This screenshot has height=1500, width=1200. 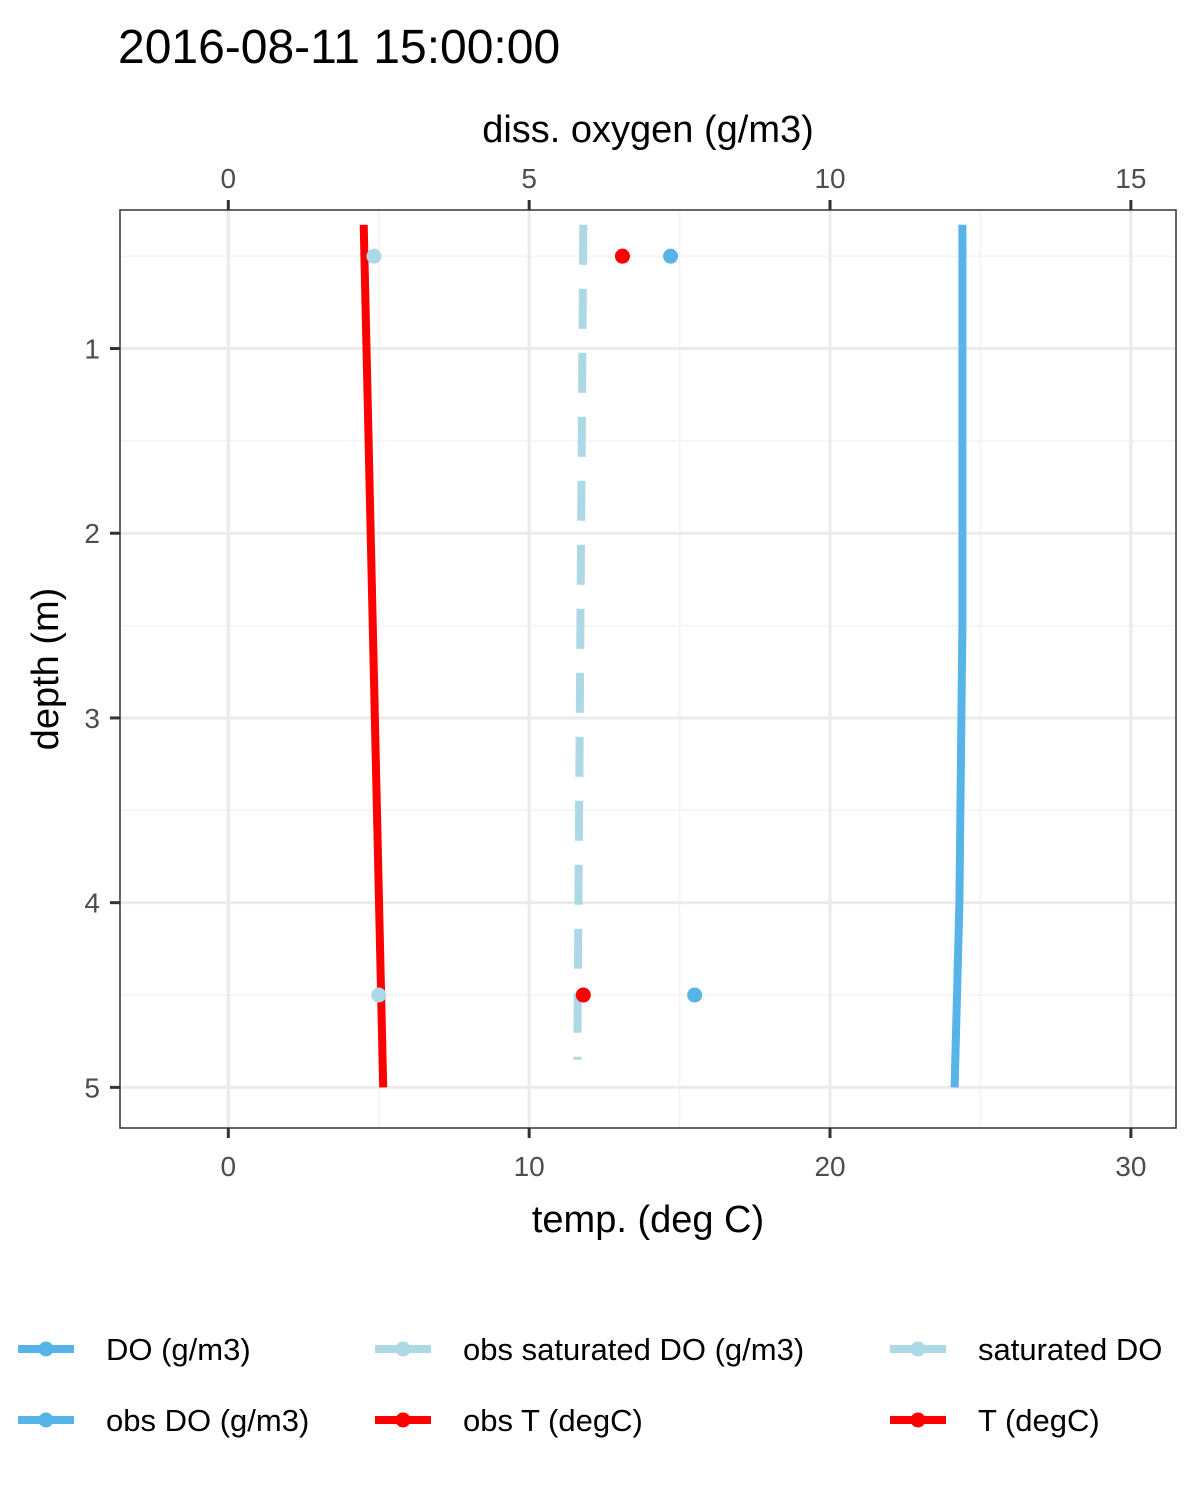 I want to click on y-axis-title: depth (m), so click(x=46, y=669).